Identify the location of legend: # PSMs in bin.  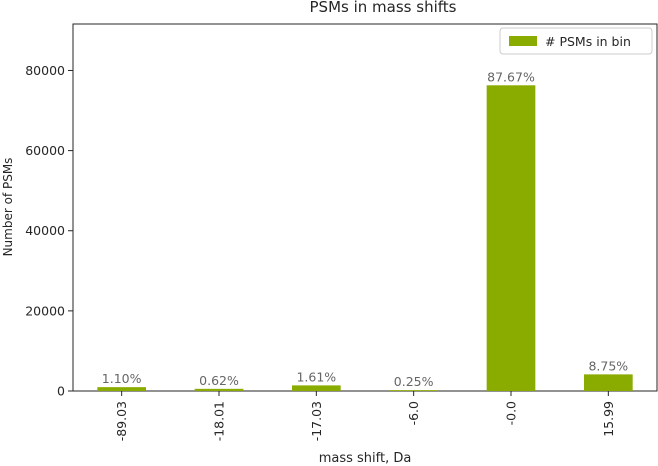
(576, 41).